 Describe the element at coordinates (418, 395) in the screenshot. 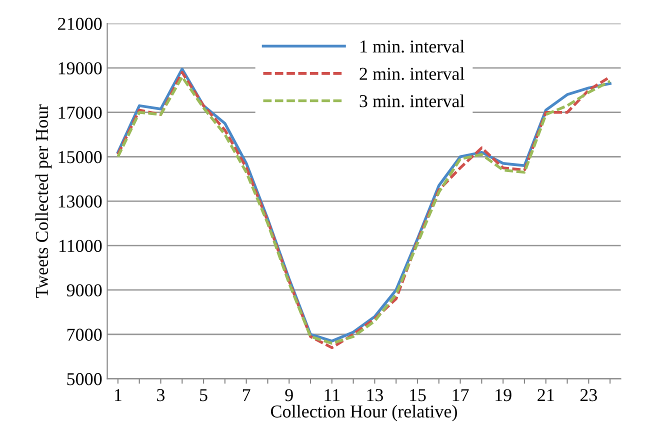

I see `x-tick-label: 15` at that location.